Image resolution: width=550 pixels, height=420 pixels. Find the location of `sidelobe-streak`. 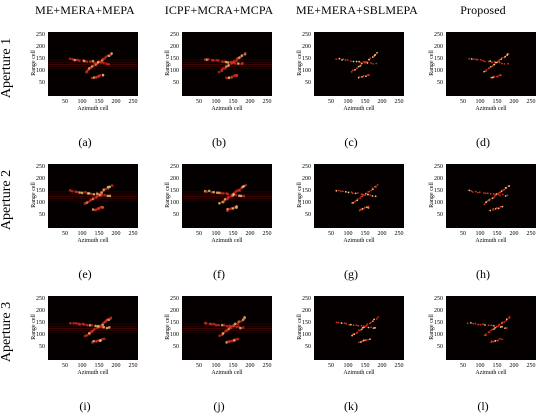

sidelobe-streak is located at coordinates (227, 328).